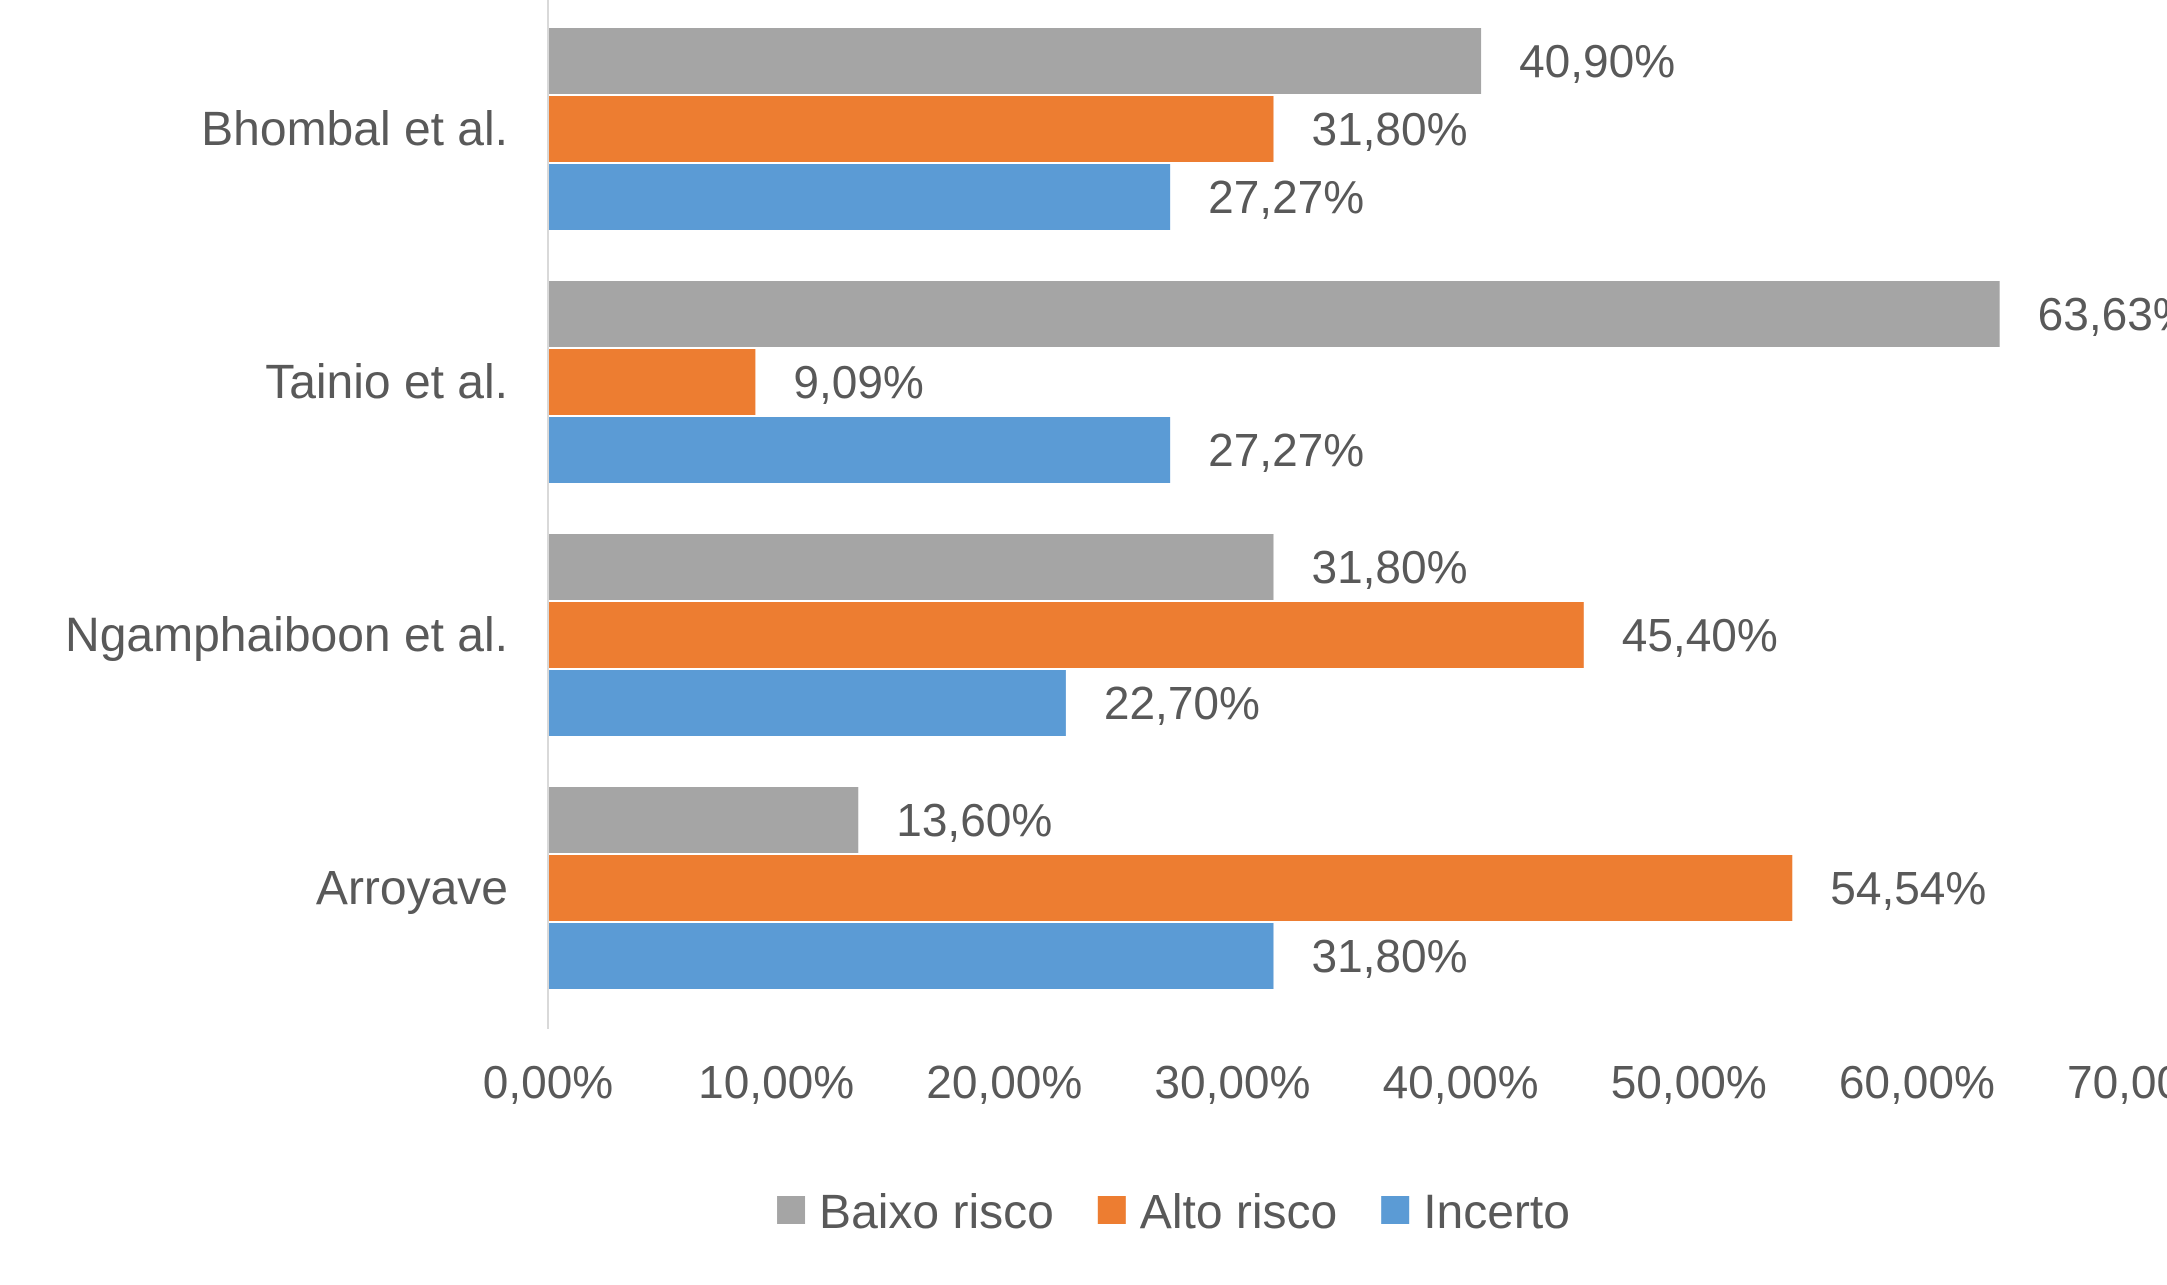 This screenshot has width=2167, height=1285. Describe the element at coordinates (286, 635) in the screenshot. I see `category-label: Ngamphaiboon et al.` at that location.